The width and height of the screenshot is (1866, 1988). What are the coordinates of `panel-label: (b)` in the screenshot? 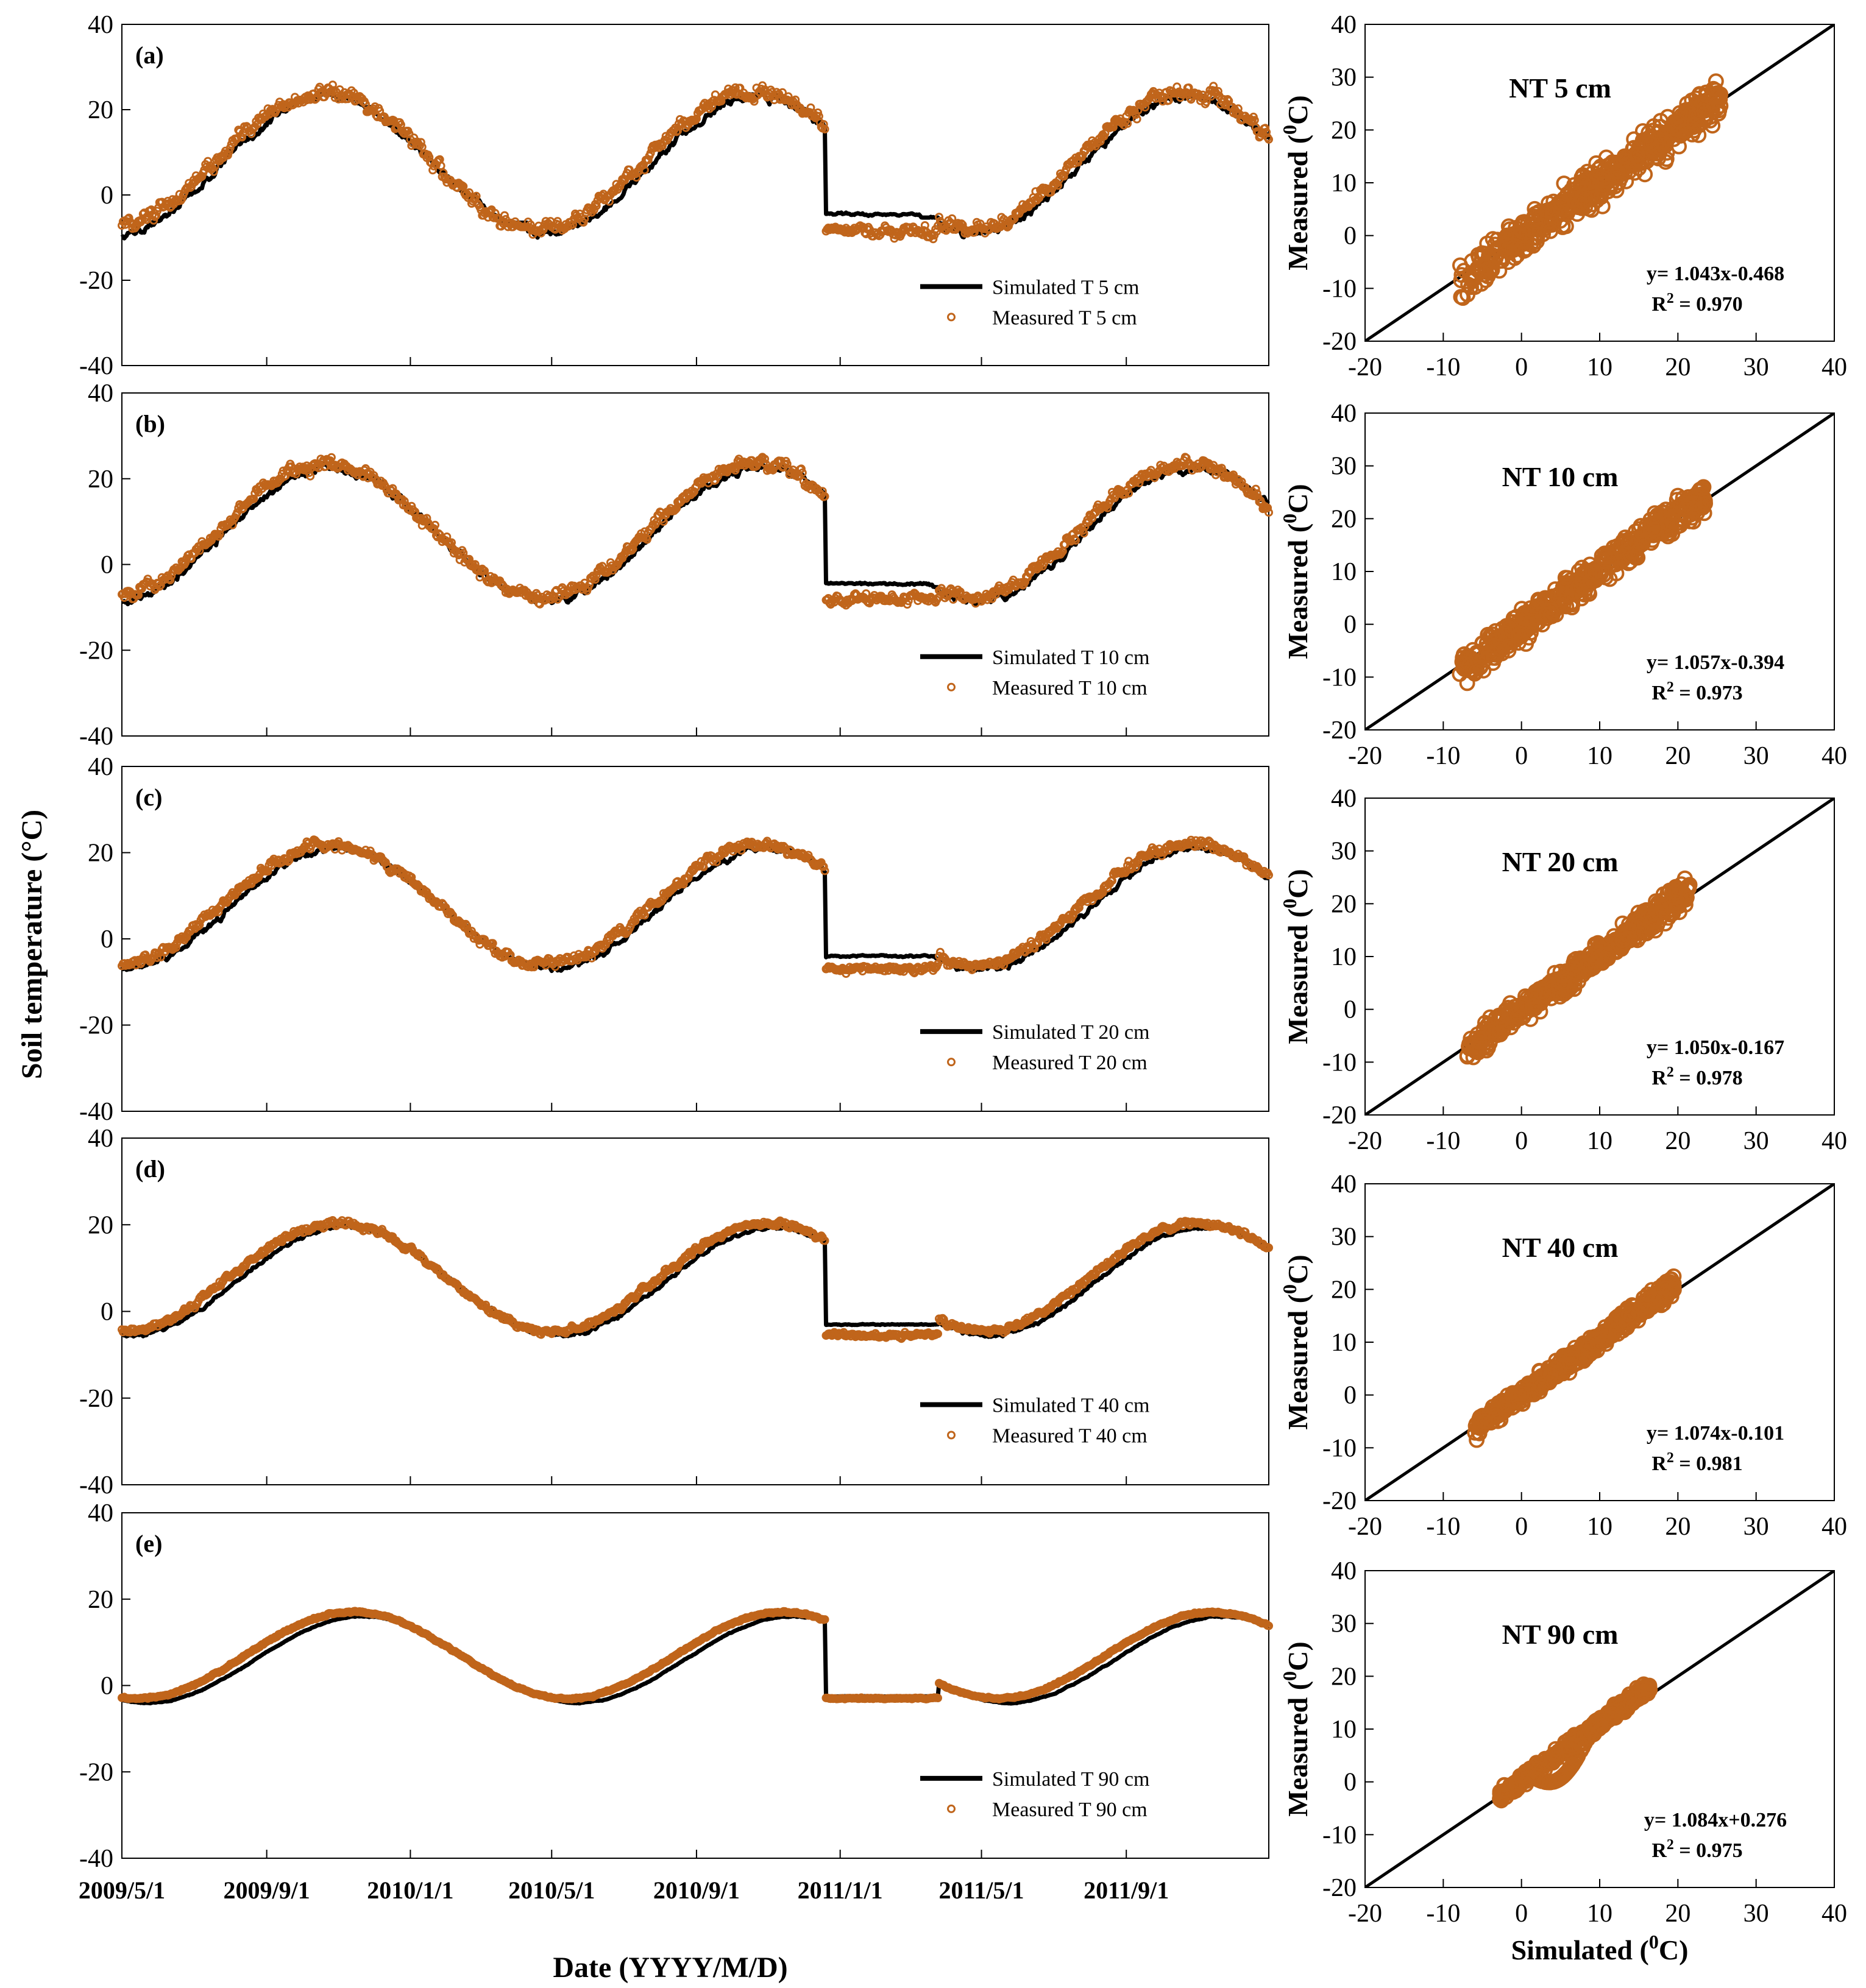 It's located at (150, 423).